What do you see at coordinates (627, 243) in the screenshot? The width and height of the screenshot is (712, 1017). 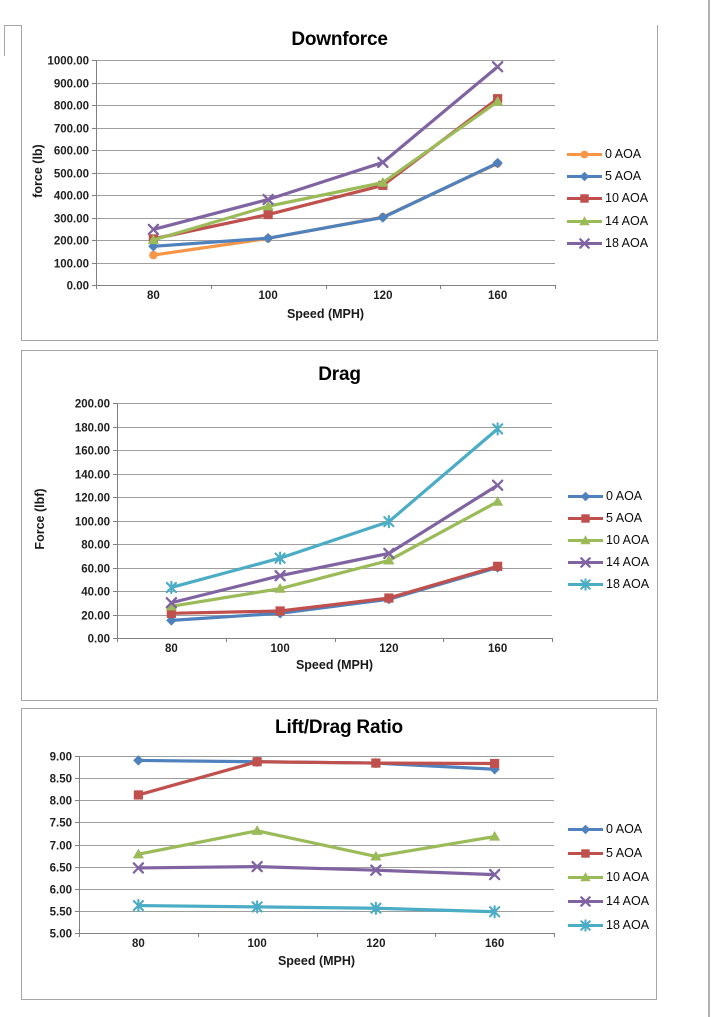 I see `legend-item-label: 18 AOA` at bounding box center [627, 243].